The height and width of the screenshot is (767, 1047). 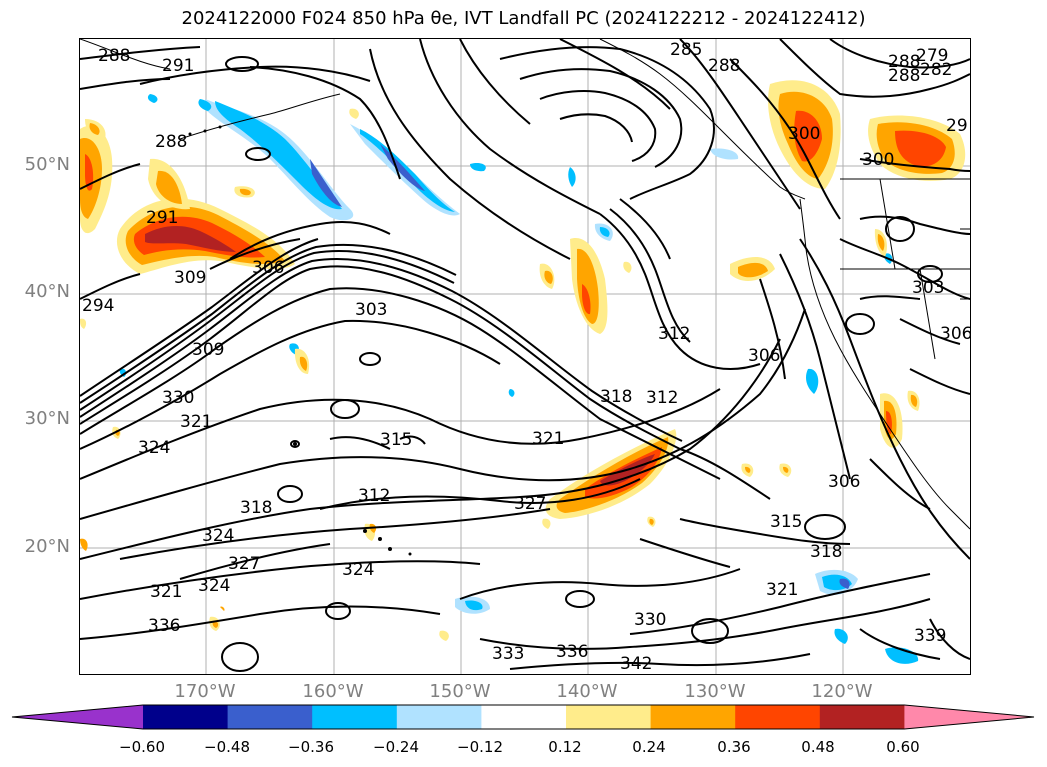 What do you see at coordinates (47, 291) in the screenshot?
I see `lat-label: 40°N` at bounding box center [47, 291].